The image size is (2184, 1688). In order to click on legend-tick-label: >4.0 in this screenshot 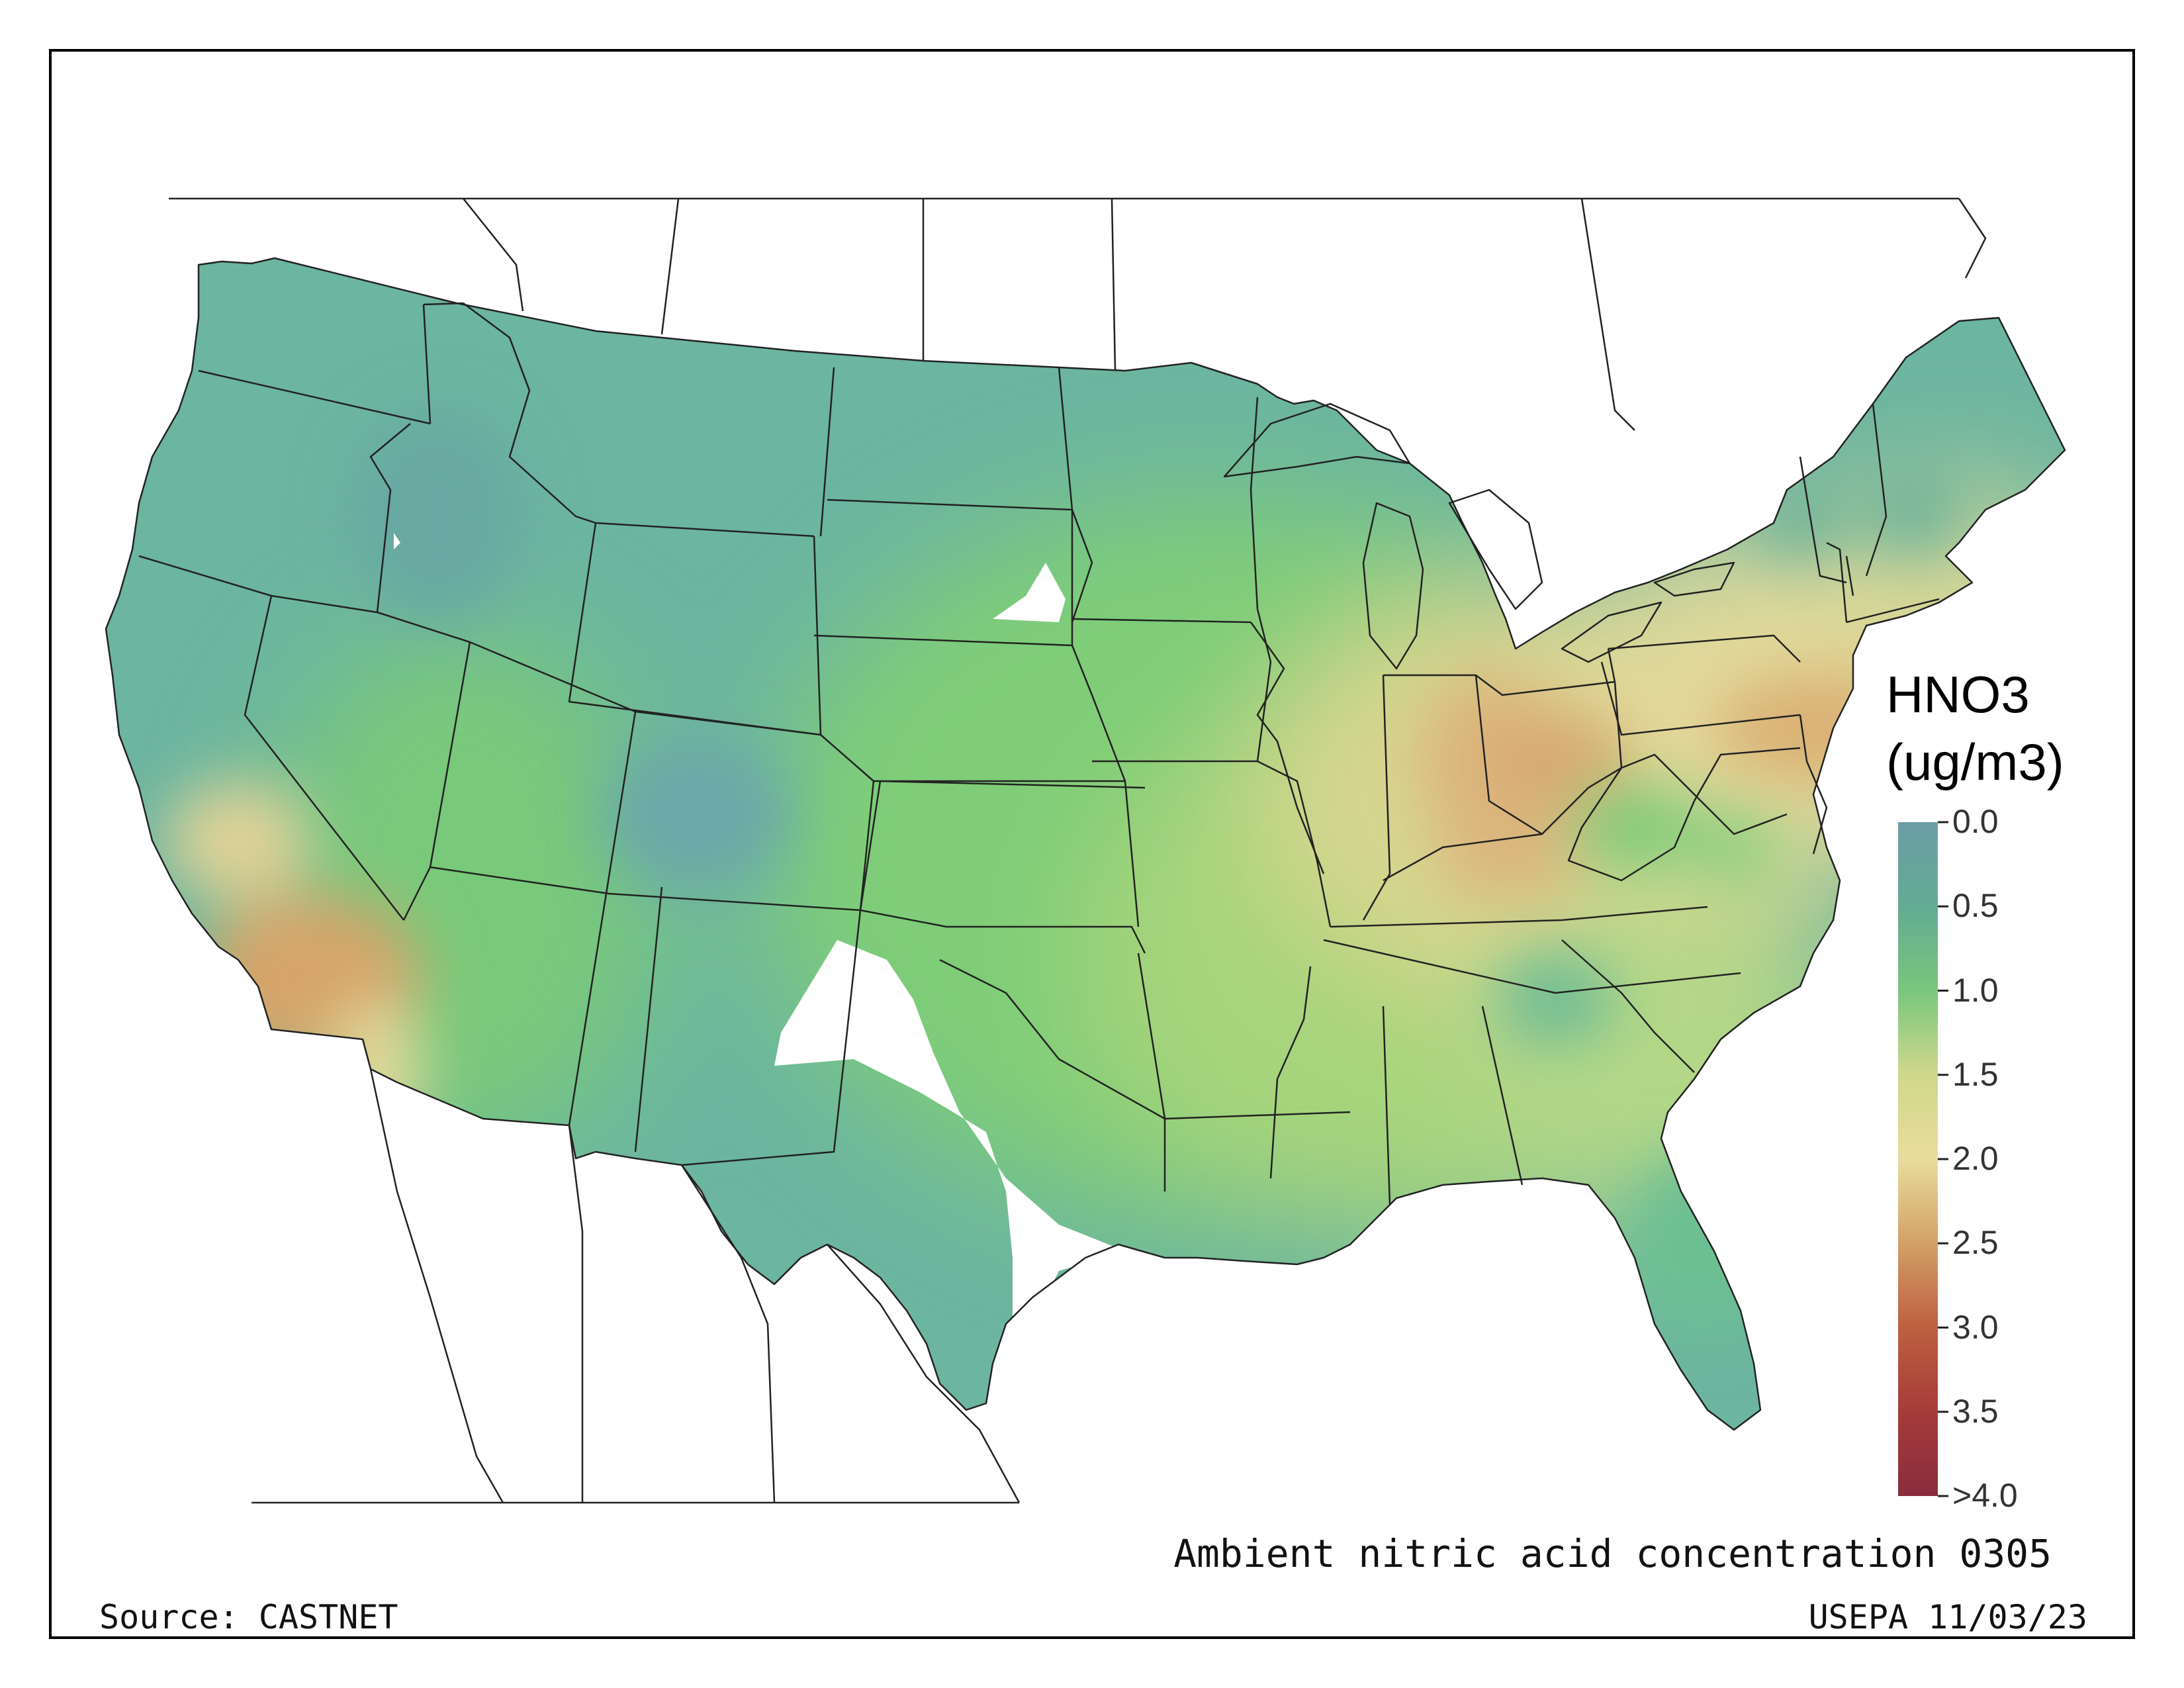, I will do `click(1985, 1495)`.